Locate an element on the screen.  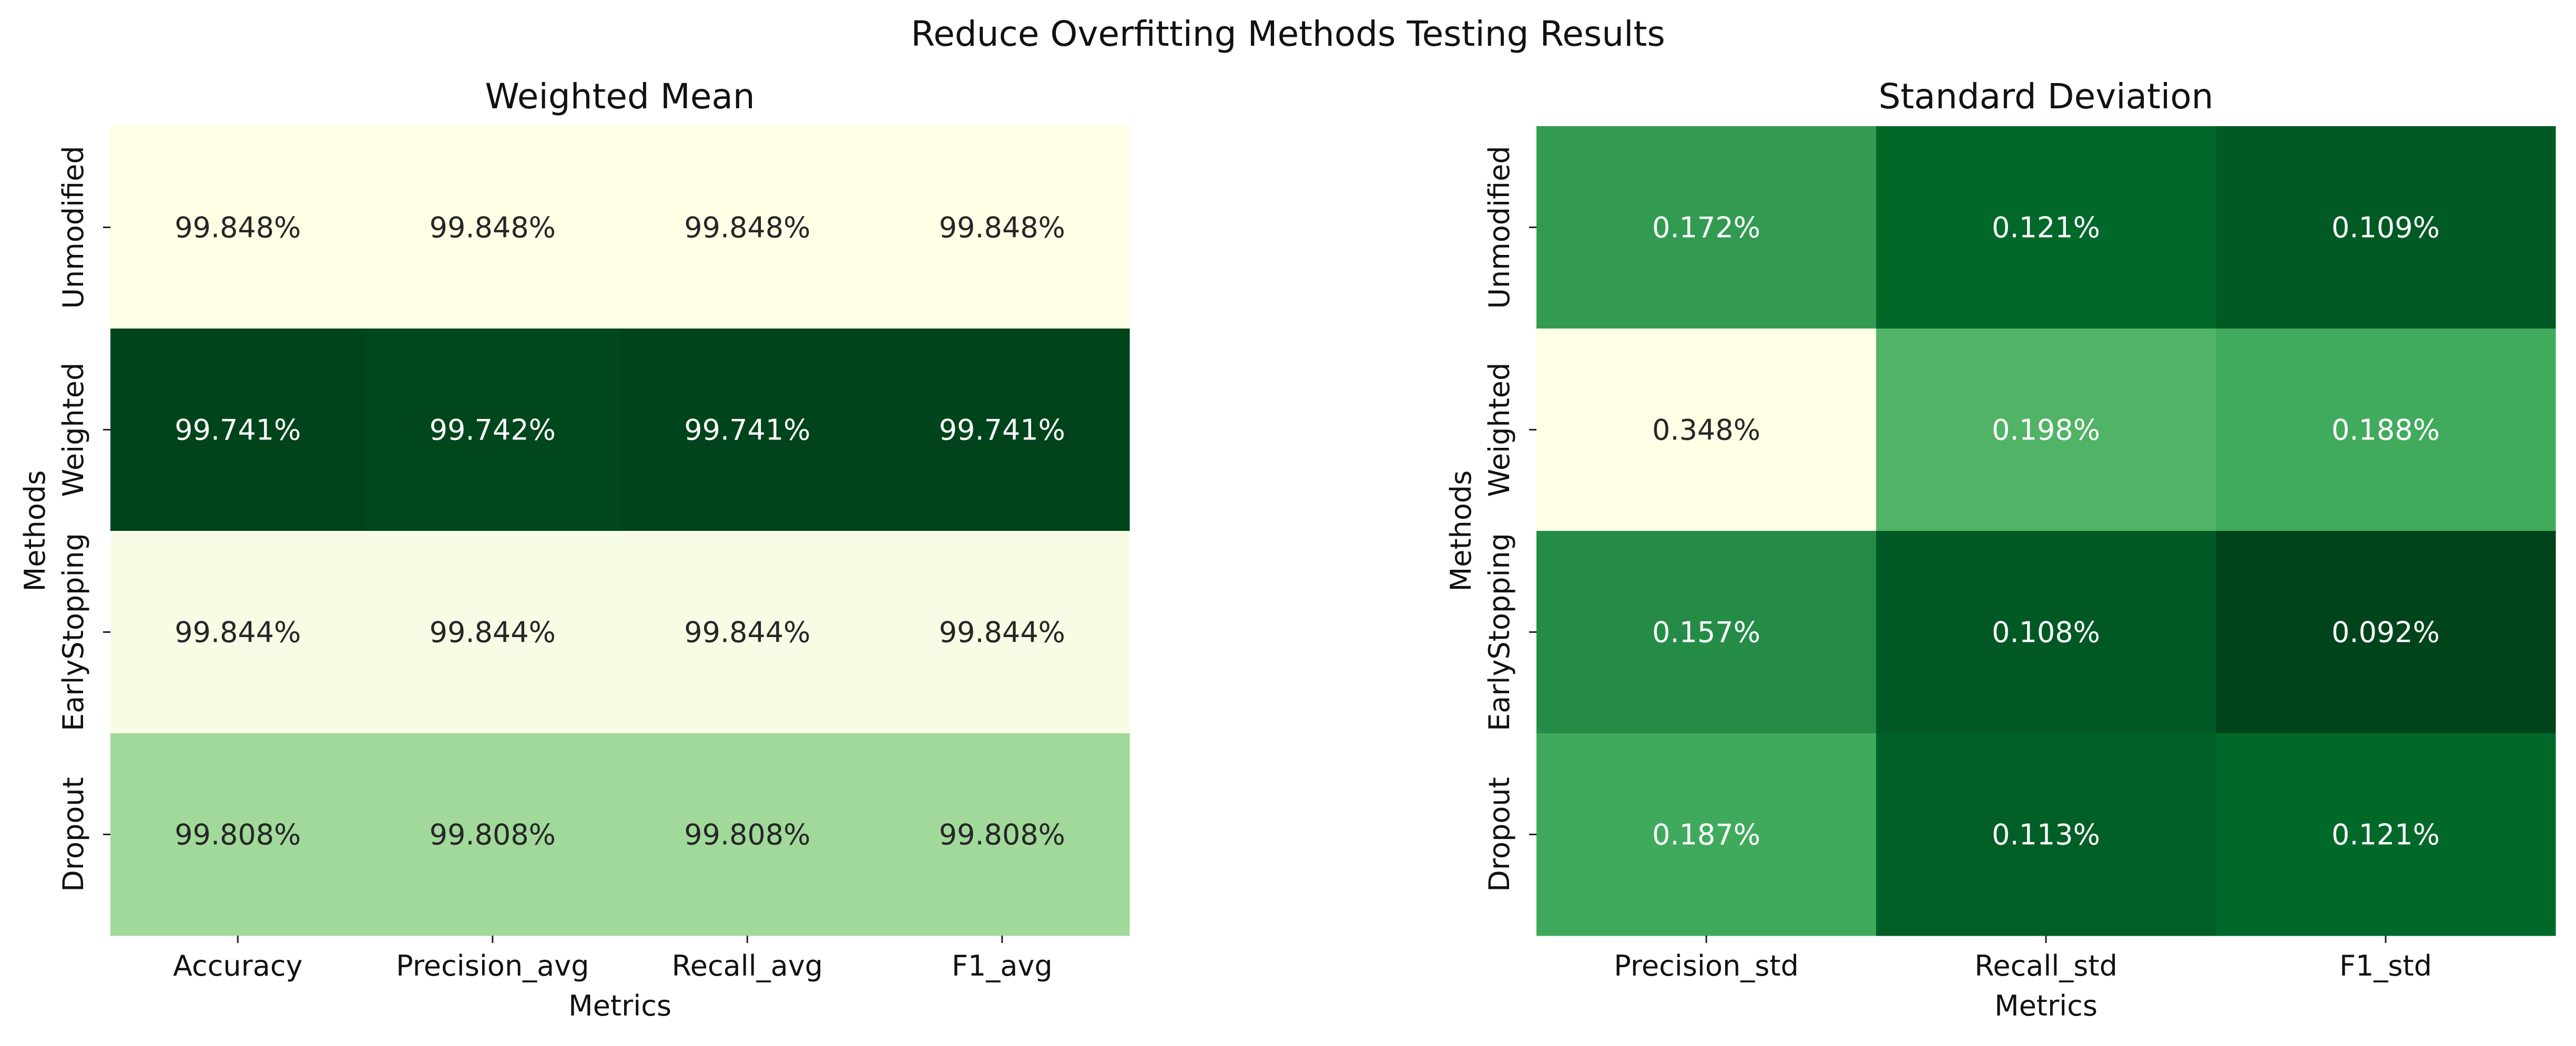
cell-value-label: 99.742% is located at coordinates (493, 430).